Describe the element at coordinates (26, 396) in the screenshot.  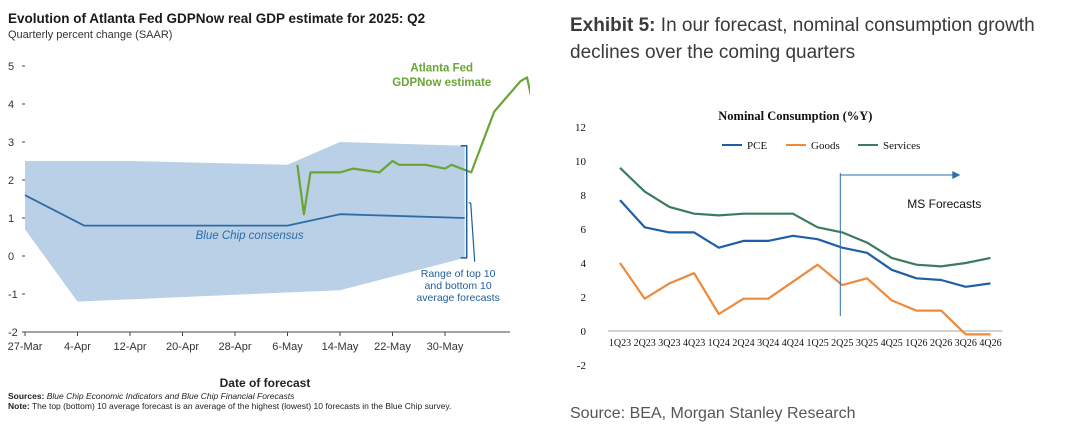
I see `sources-label: Sources:` at that location.